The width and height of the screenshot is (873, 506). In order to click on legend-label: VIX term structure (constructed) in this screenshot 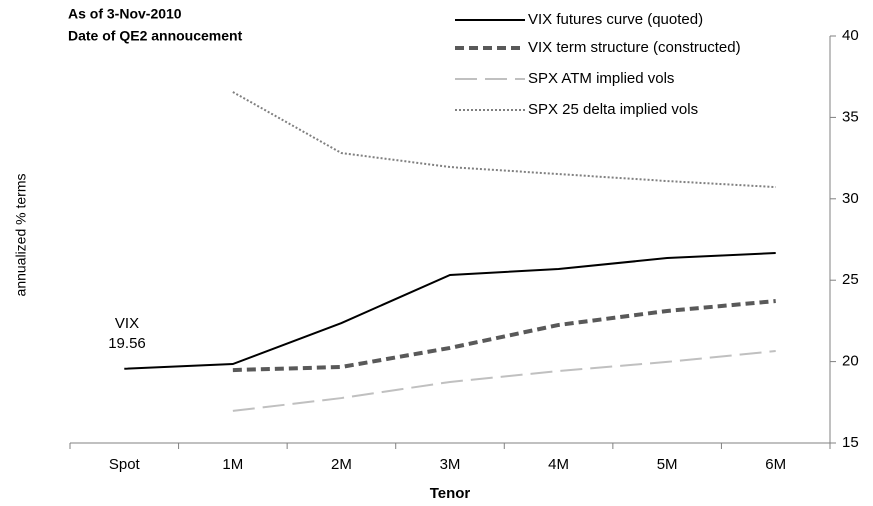, I will do `click(634, 47)`.